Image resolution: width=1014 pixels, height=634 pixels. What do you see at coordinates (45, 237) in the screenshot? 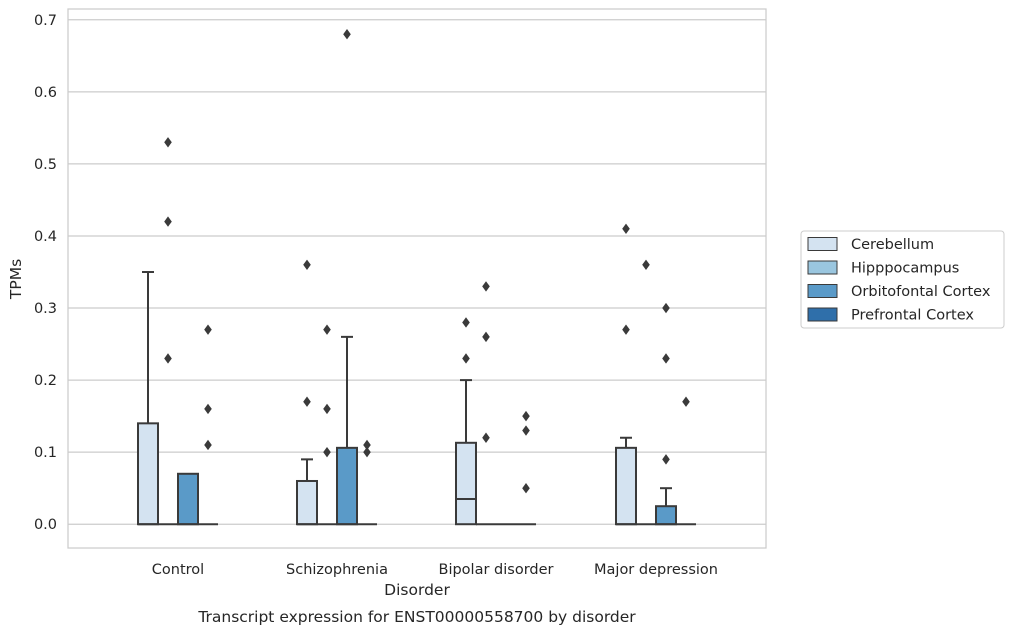
I see `y-tick-label: 0.4` at bounding box center [45, 237].